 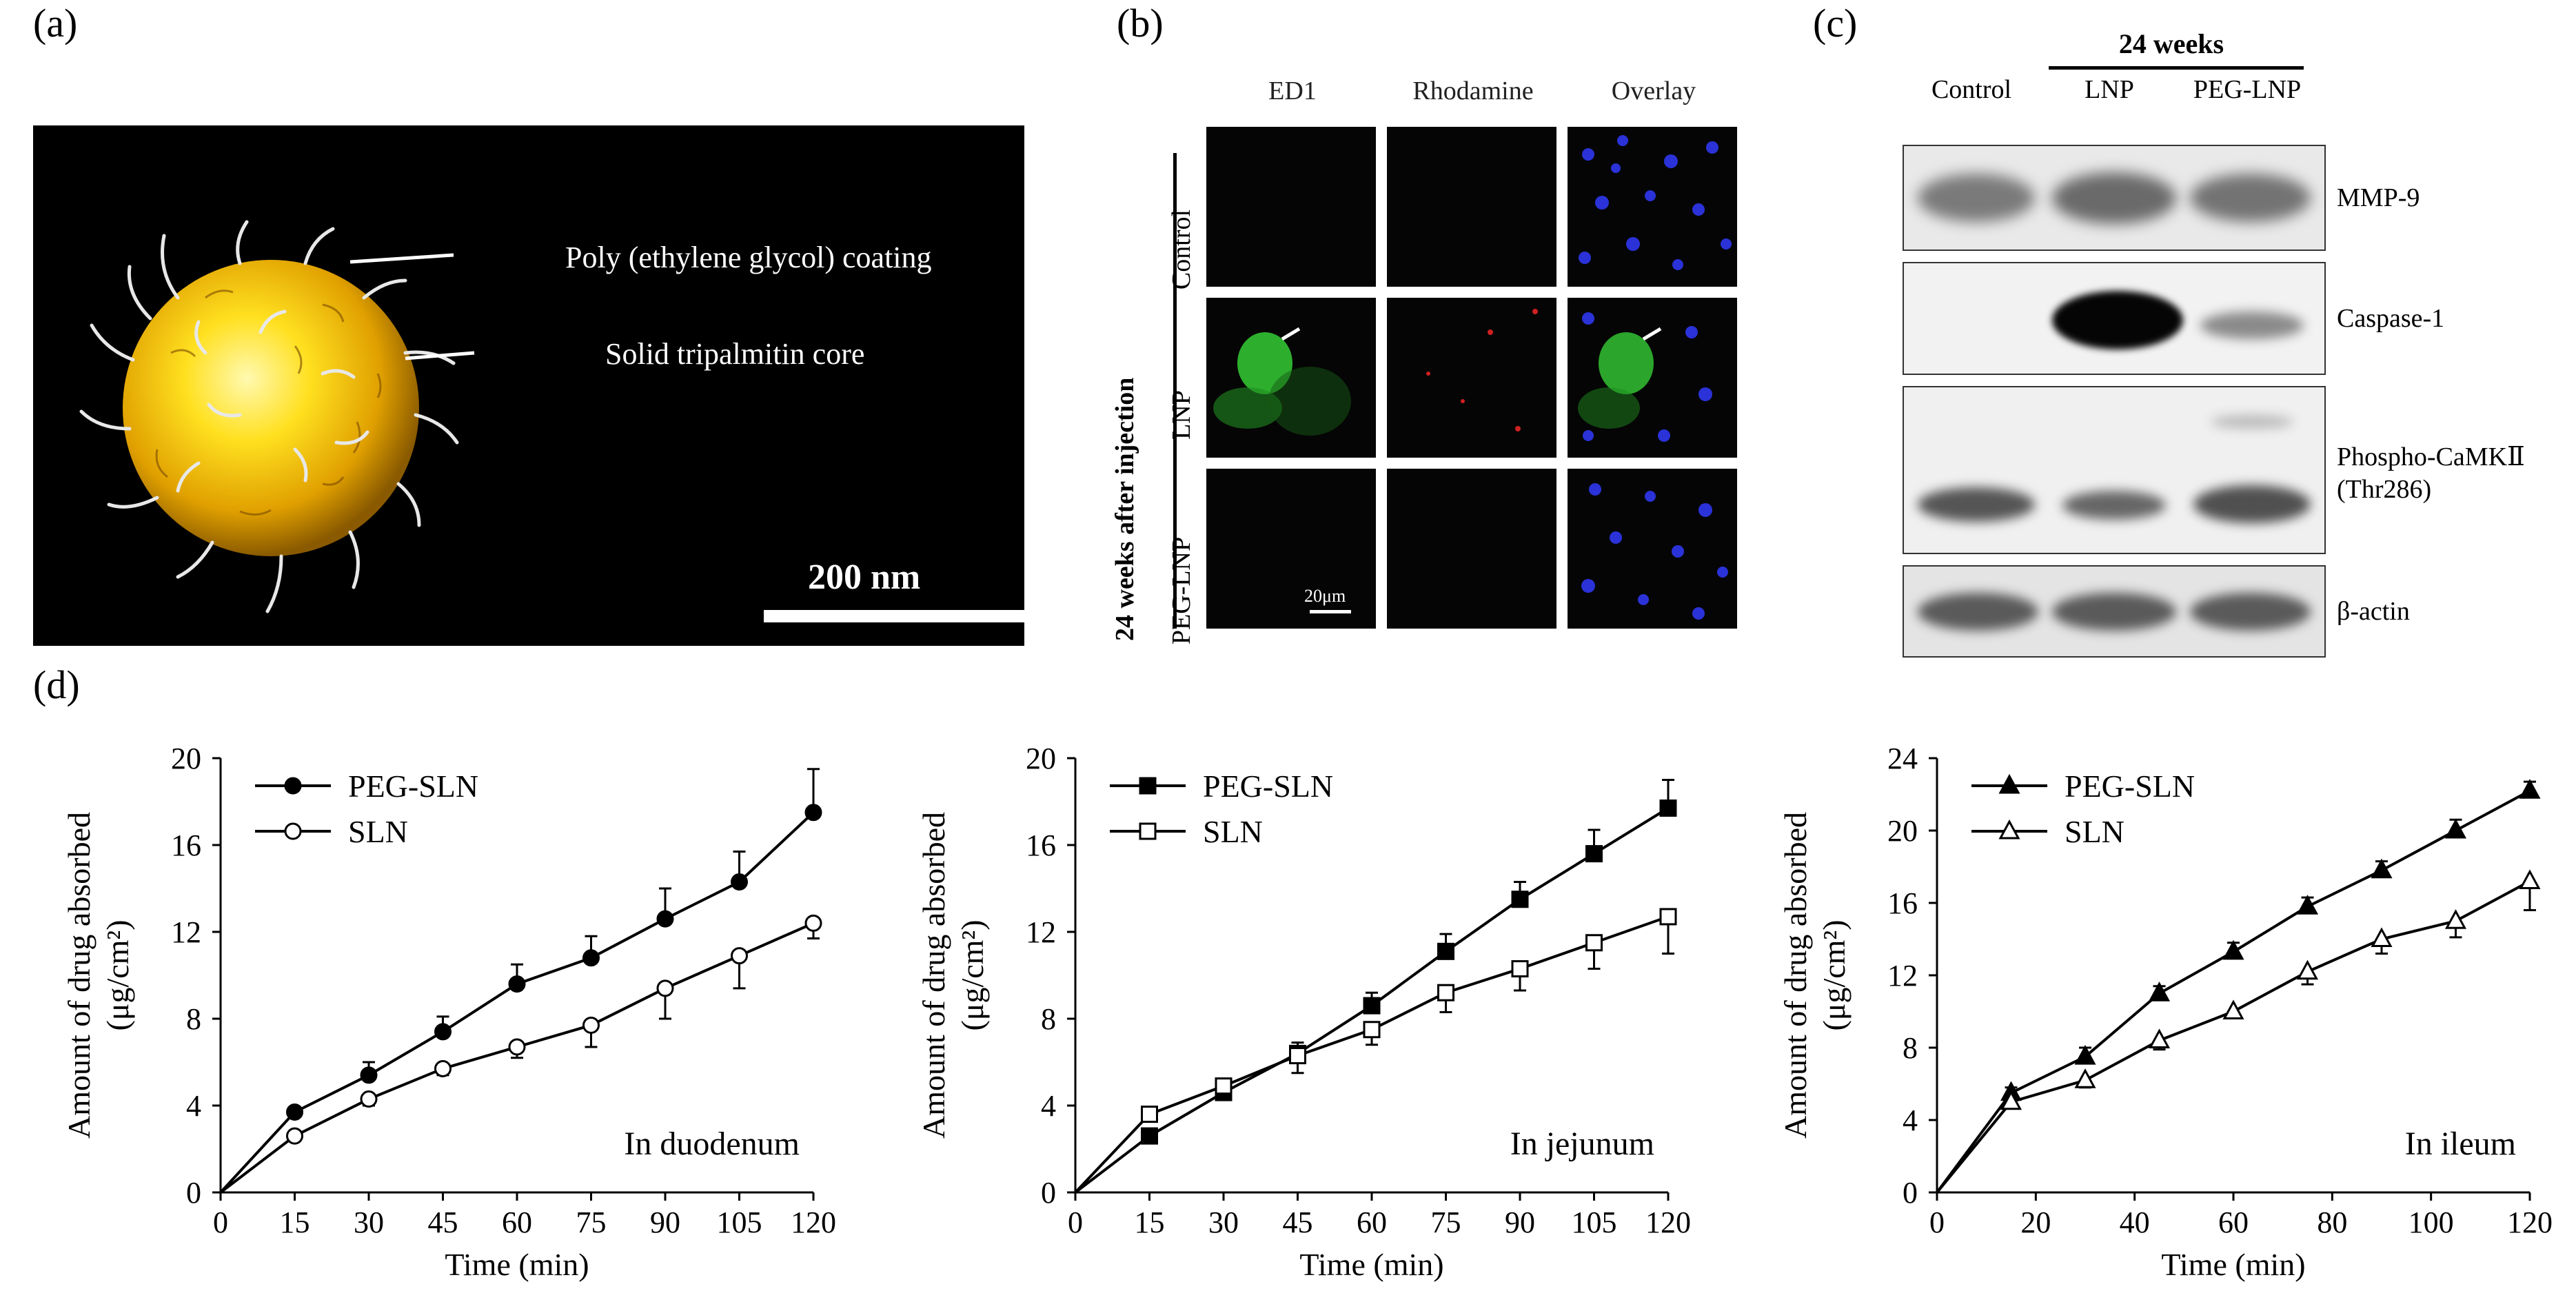 I want to click on lane-label-peg-lnp: PEG-LNP, so click(x=2247, y=89).